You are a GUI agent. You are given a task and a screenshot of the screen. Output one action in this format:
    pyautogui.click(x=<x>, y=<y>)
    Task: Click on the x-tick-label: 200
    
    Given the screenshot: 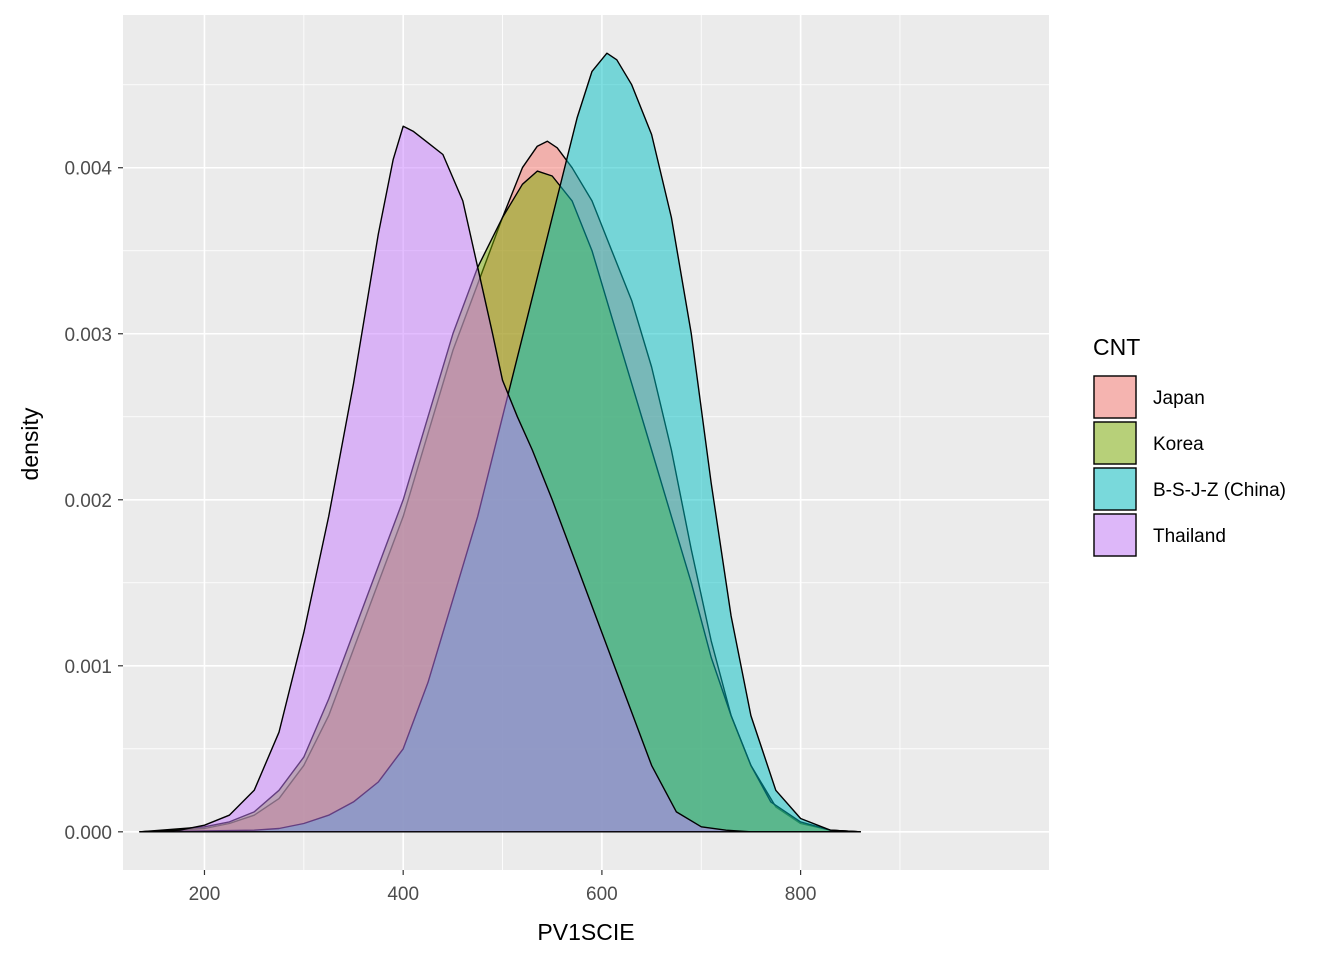 What is the action you would take?
    pyautogui.click(x=205, y=894)
    